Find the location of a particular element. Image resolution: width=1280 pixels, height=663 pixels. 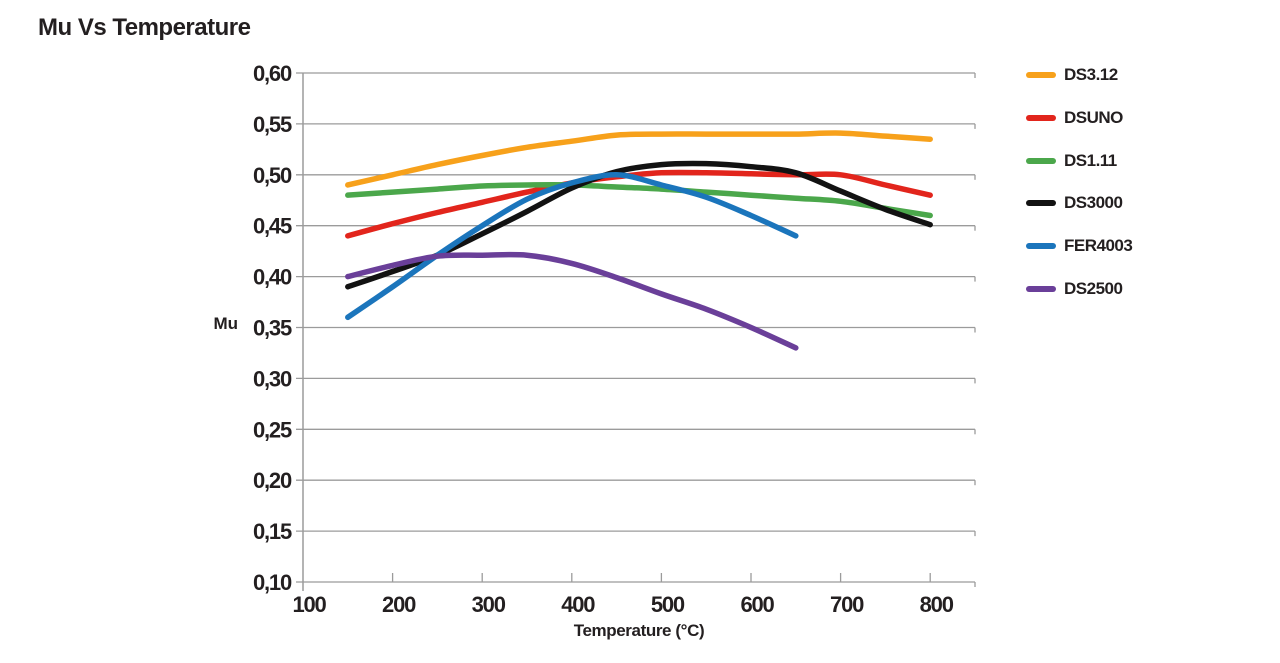

y-tick-label: 0,60 is located at coordinates (272, 73).